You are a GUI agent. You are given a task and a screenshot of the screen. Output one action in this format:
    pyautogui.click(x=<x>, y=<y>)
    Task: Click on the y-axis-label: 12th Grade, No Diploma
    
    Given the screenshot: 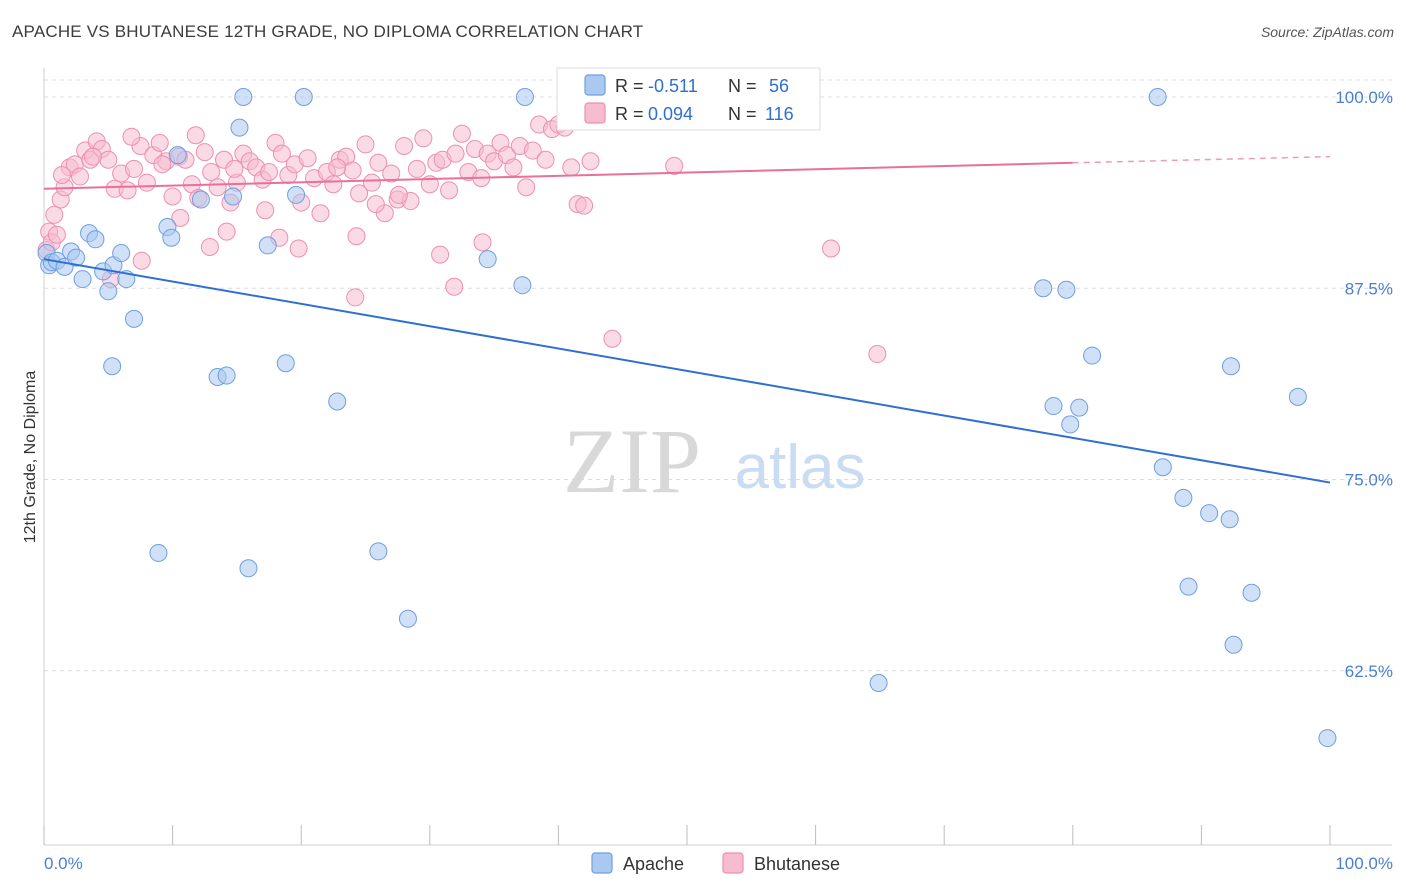 What is the action you would take?
    pyautogui.click(x=30, y=457)
    